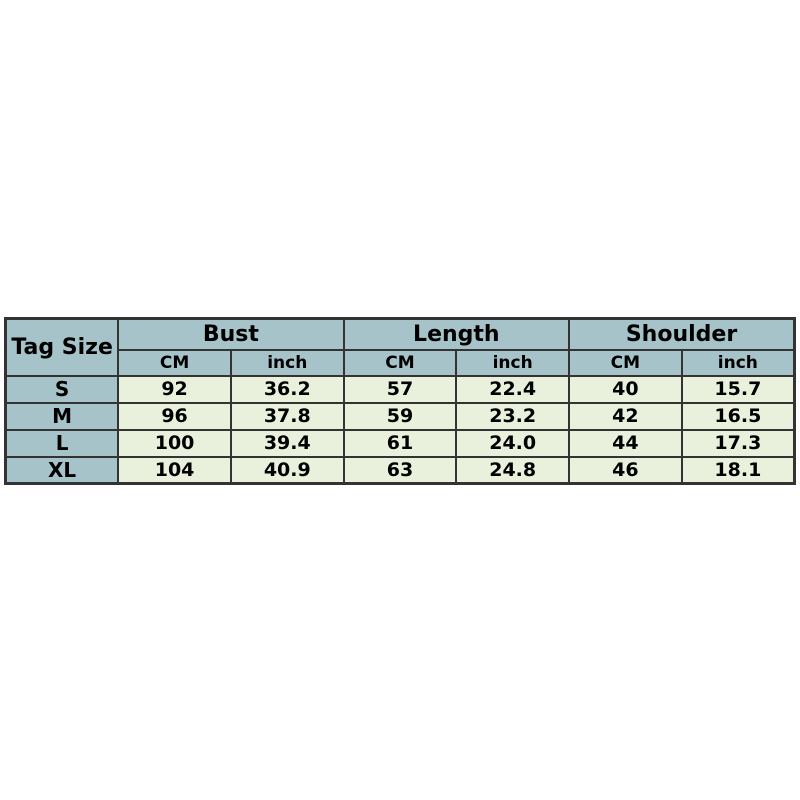  What do you see at coordinates (287, 470) in the screenshot?
I see `table-cell: 40.9` at bounding box center [287, 470].